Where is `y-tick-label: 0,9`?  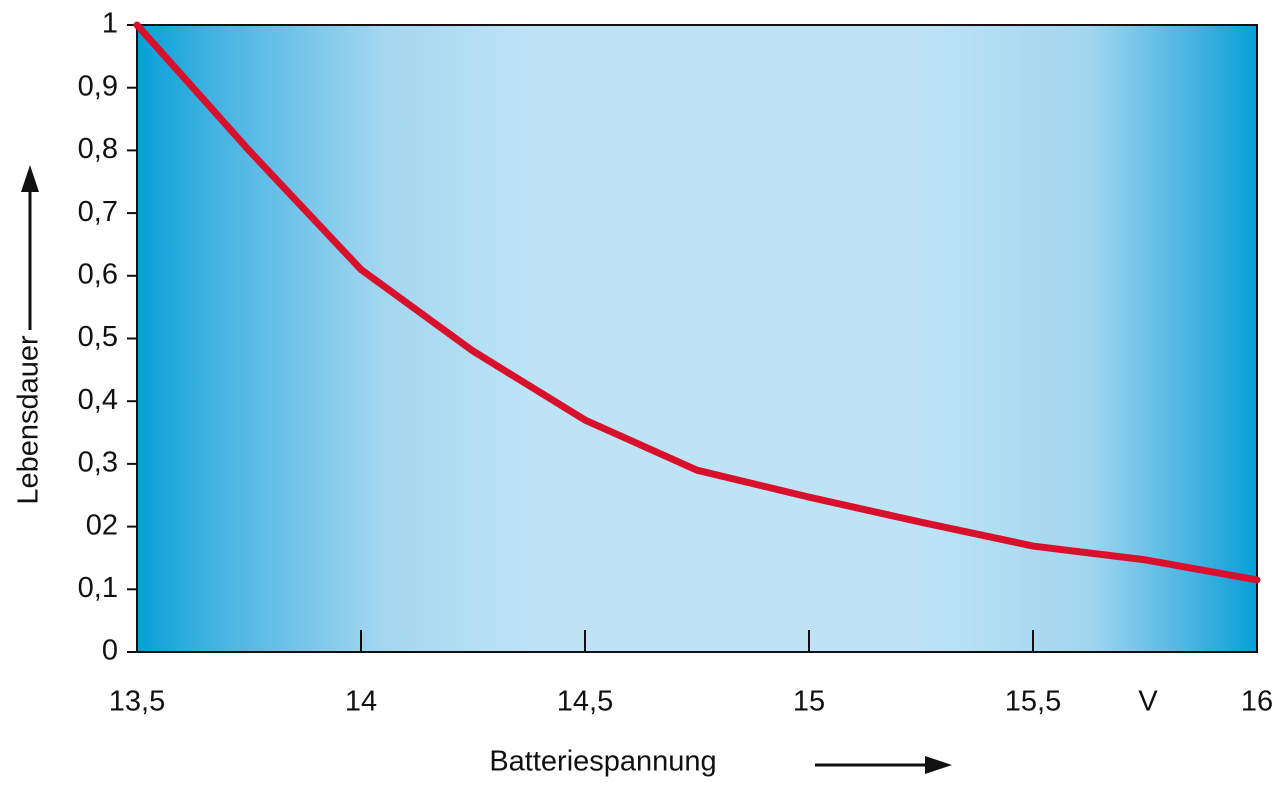
y-tick-label: 0,9 is located at coordinates (98, 86).